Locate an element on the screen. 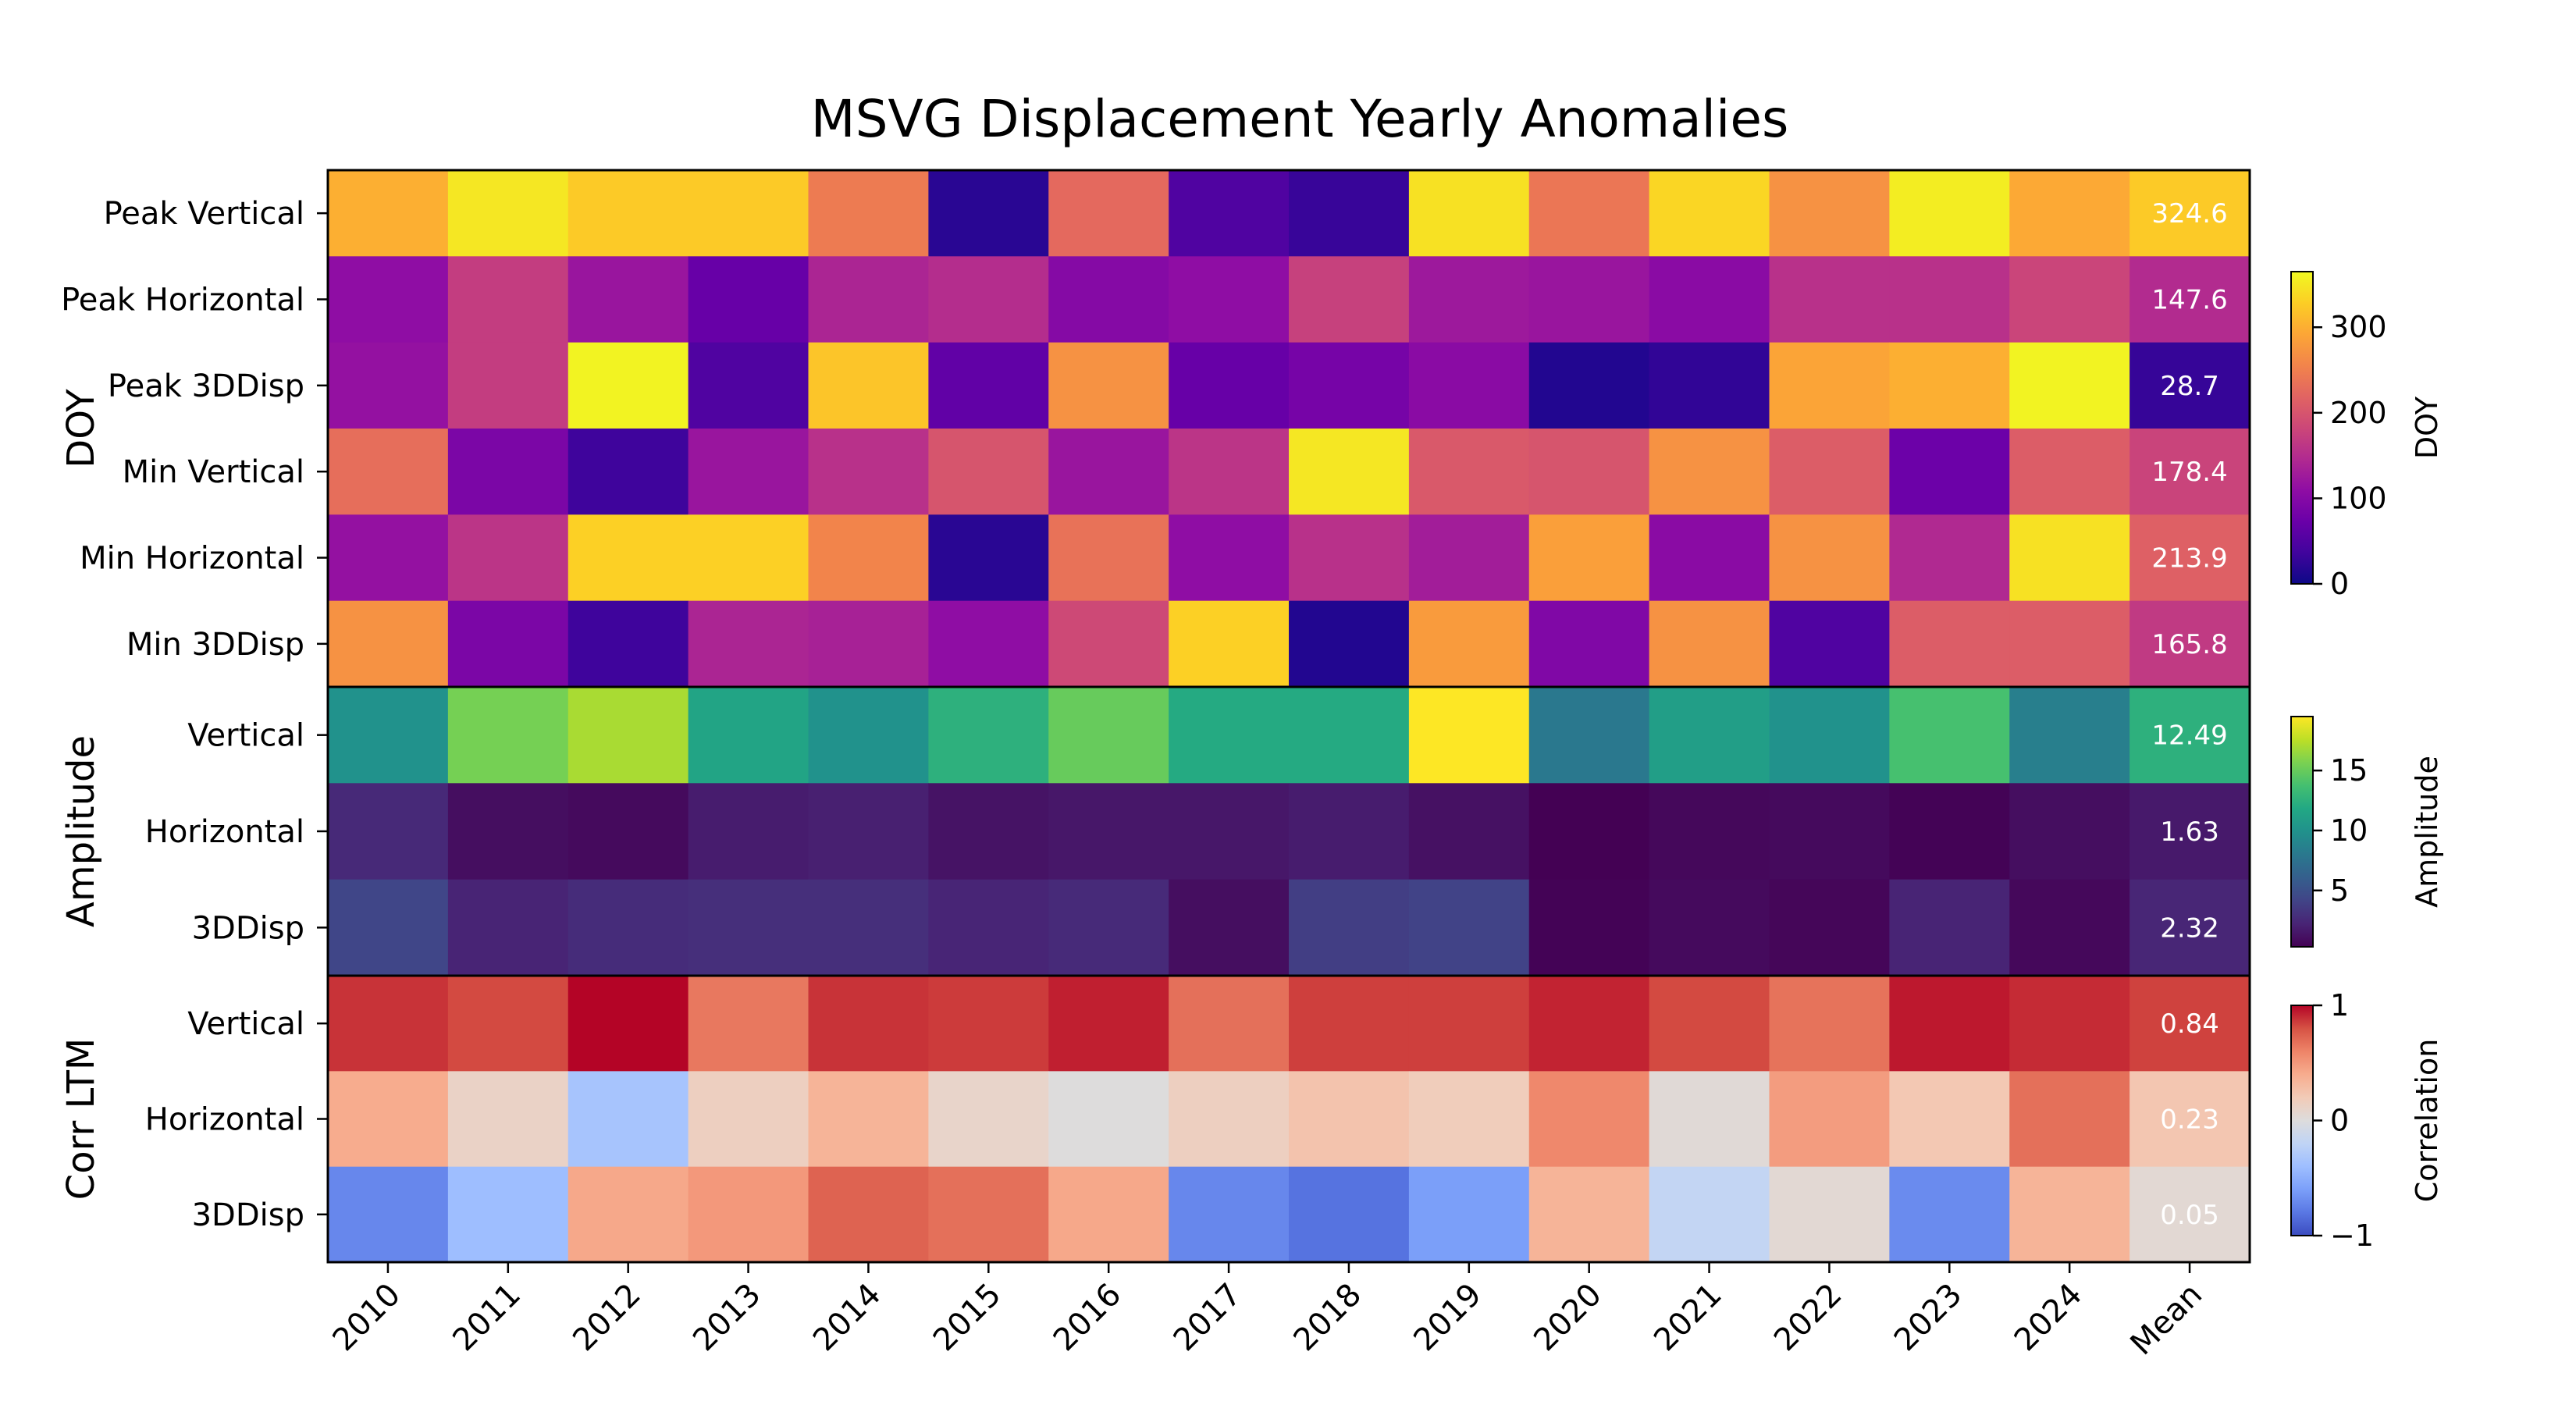 This screenshot has width=2576, height=1405. column-label: 2022 is located at coordinates (1808, 1318).